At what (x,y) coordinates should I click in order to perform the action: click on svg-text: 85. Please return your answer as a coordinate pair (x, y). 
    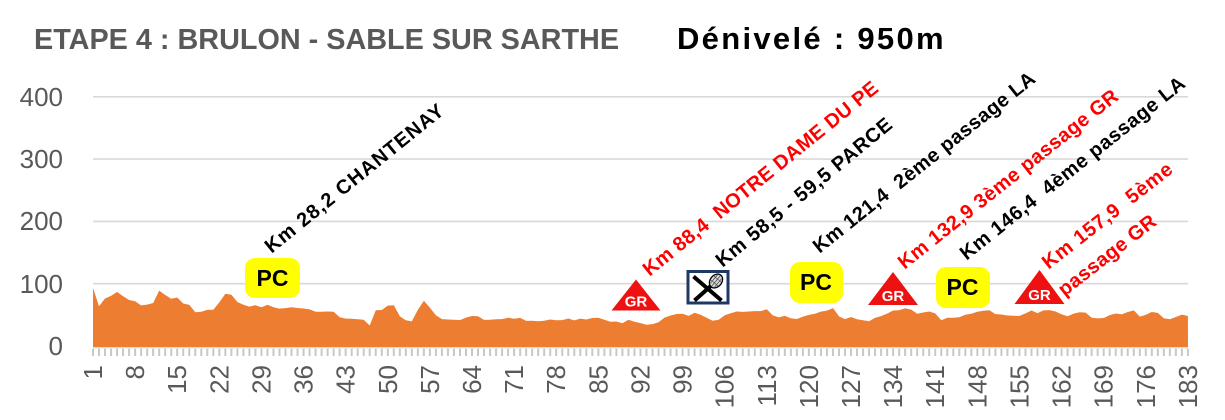
    Looking at the image, I should click on (598, 379).